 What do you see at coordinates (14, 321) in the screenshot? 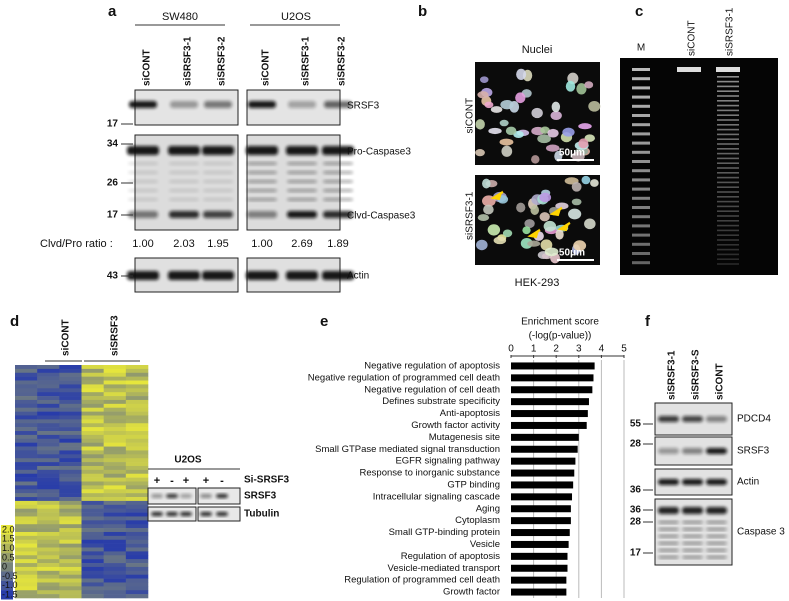
I see `panel-letter: d` at bounding box center [14, 321].